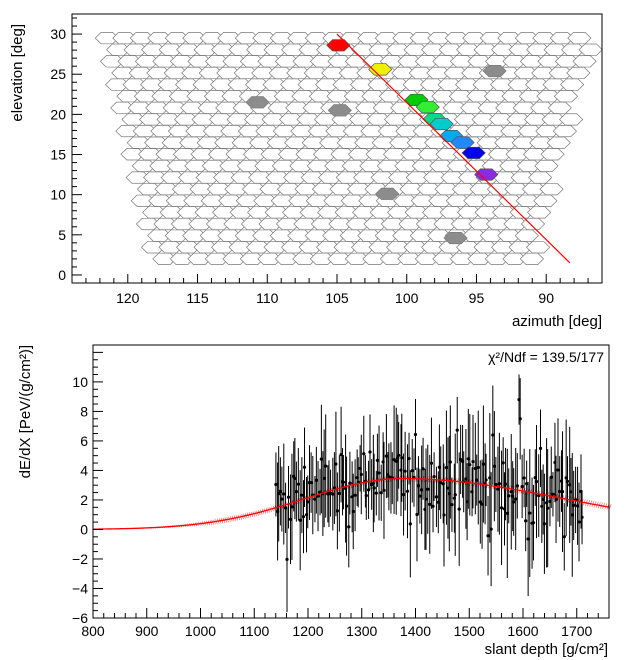 The height and width of the screenshot is (660, 628). I want to click on x-tick-label: 110, so click(267, 298).